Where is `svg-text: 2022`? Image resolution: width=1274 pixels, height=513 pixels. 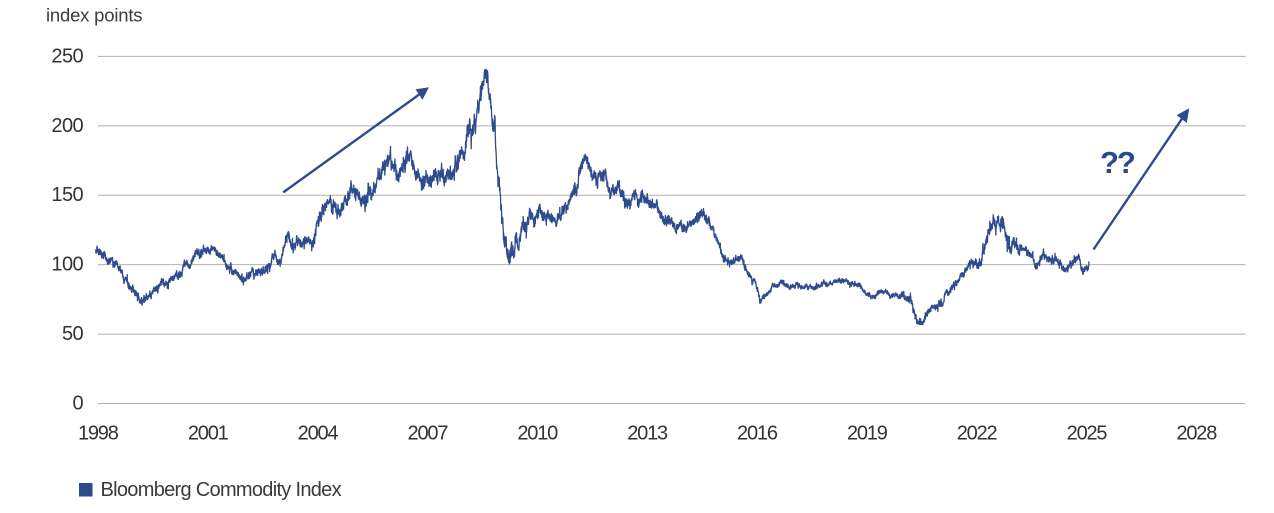 svg-text: 2022 is located at coordinates (977, 434).